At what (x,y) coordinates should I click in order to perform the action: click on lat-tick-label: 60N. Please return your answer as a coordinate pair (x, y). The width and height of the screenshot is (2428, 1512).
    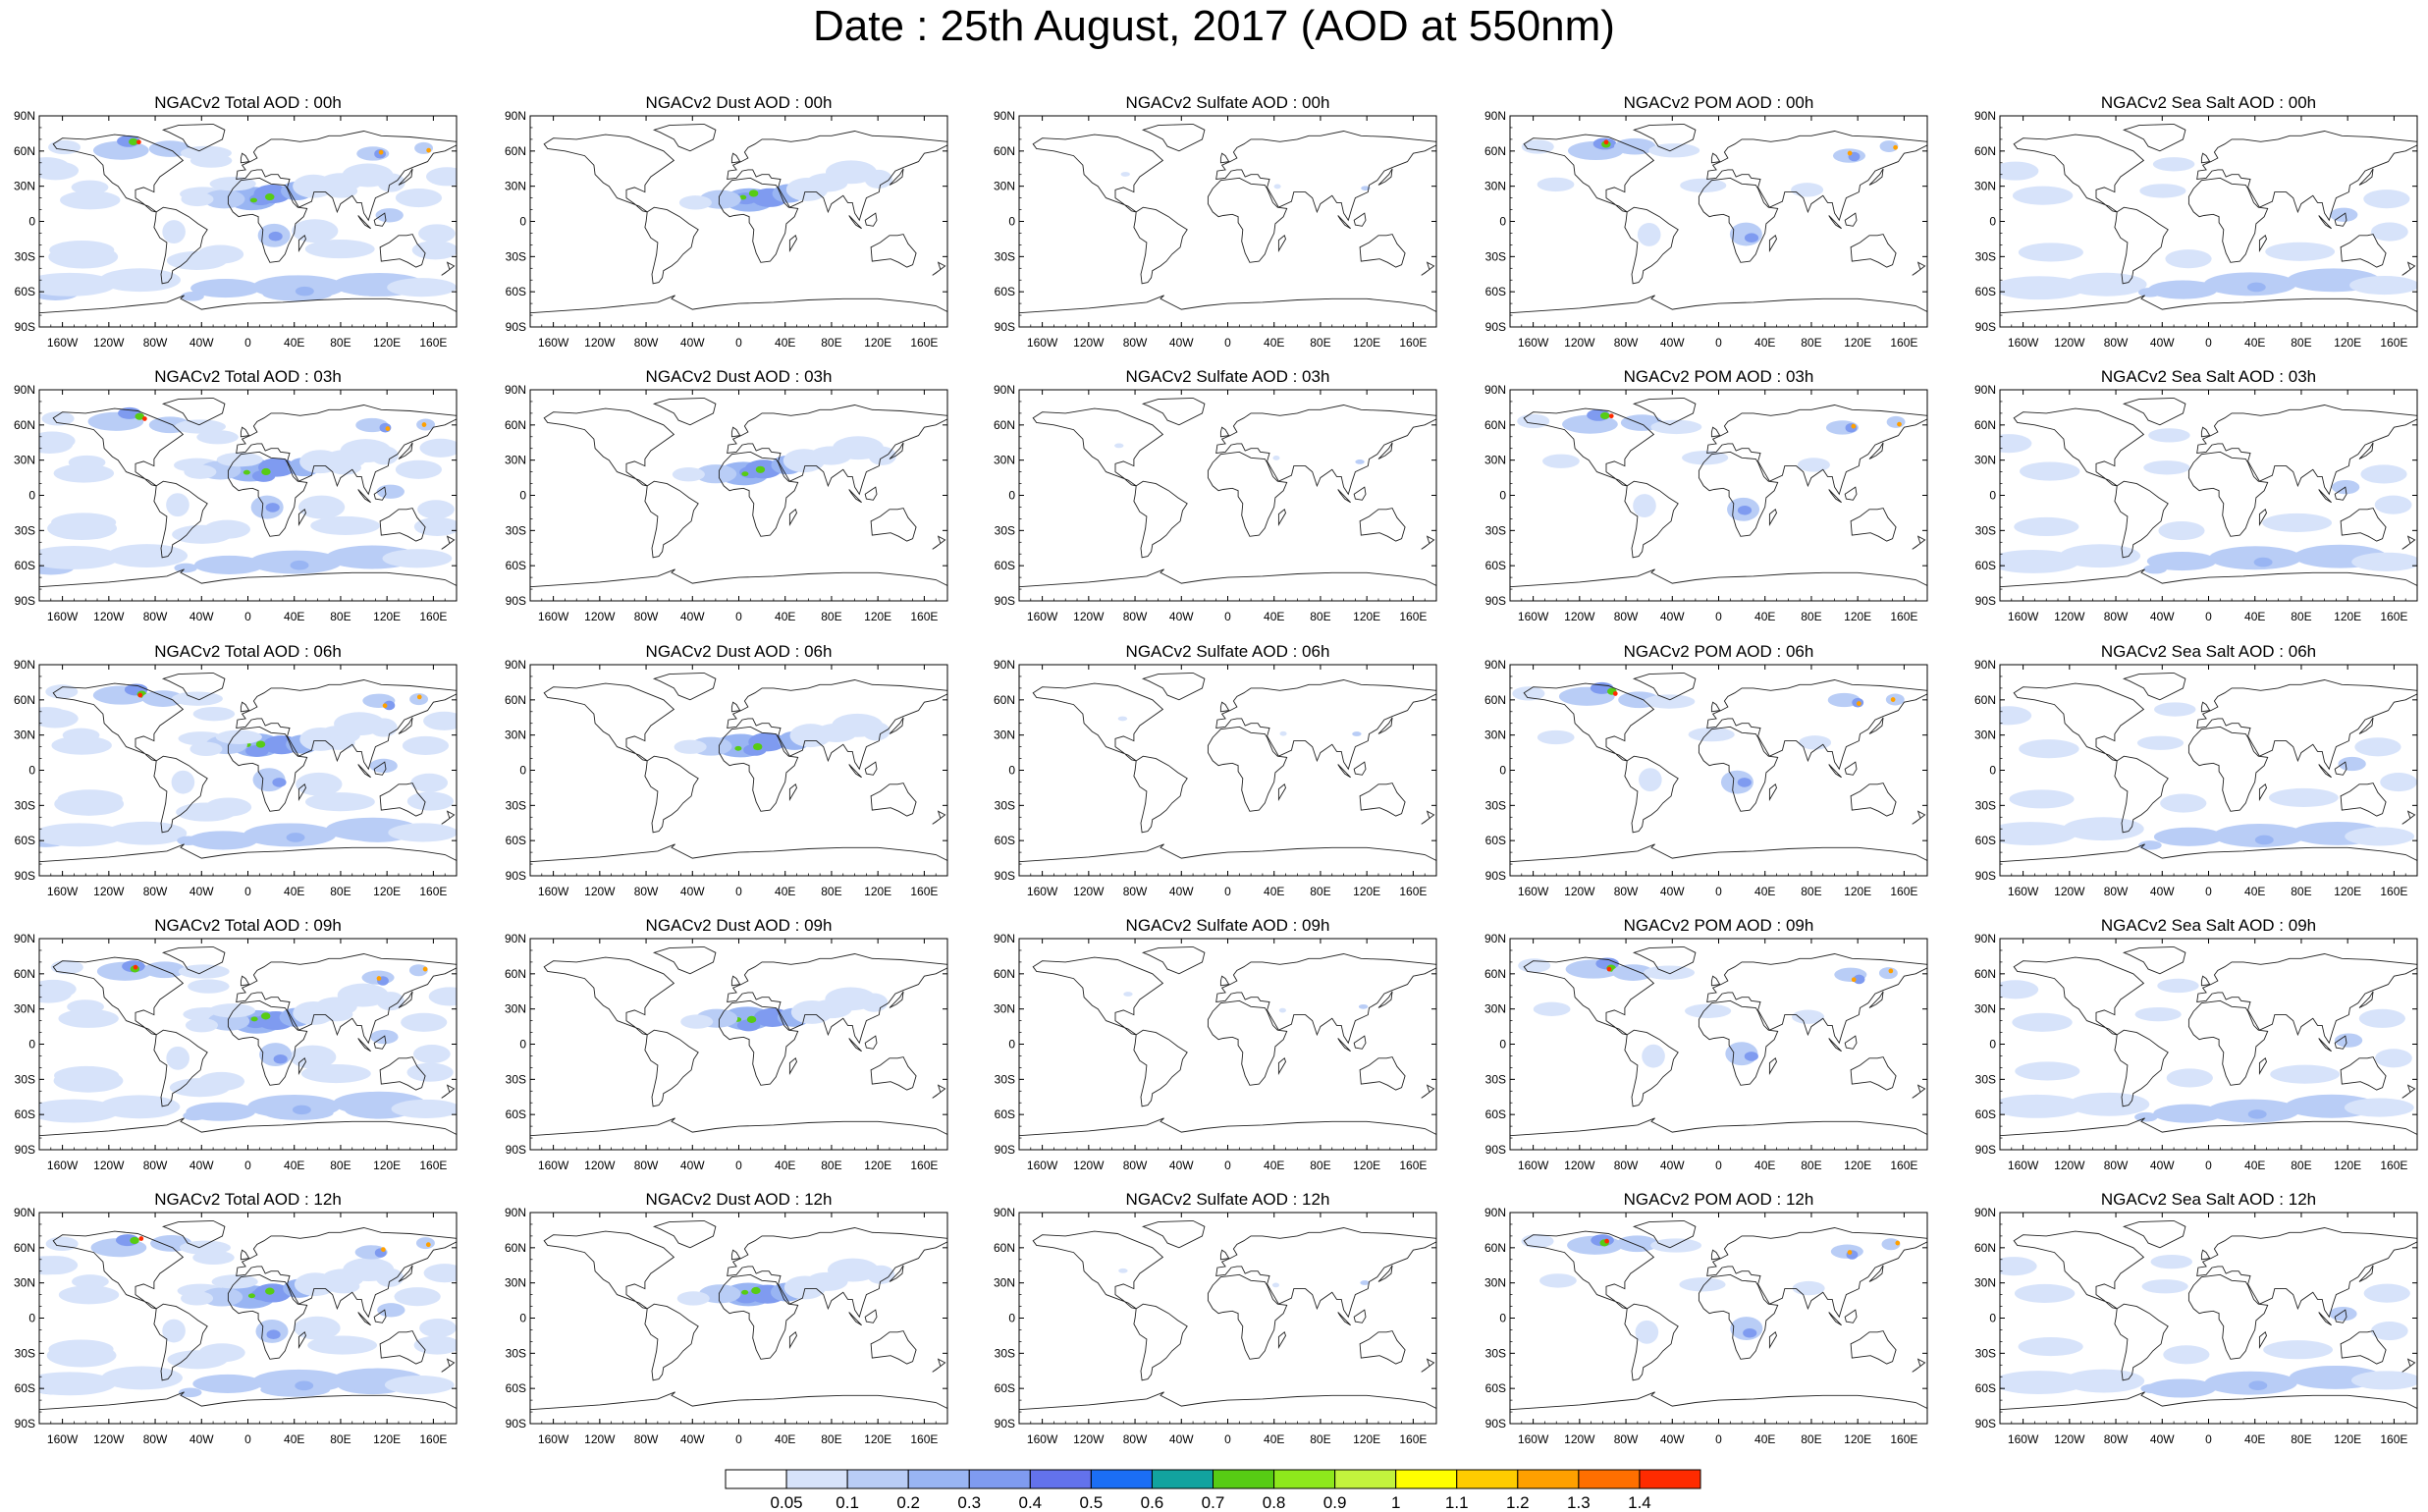
    Looking at the image, I should click on (25, 151).